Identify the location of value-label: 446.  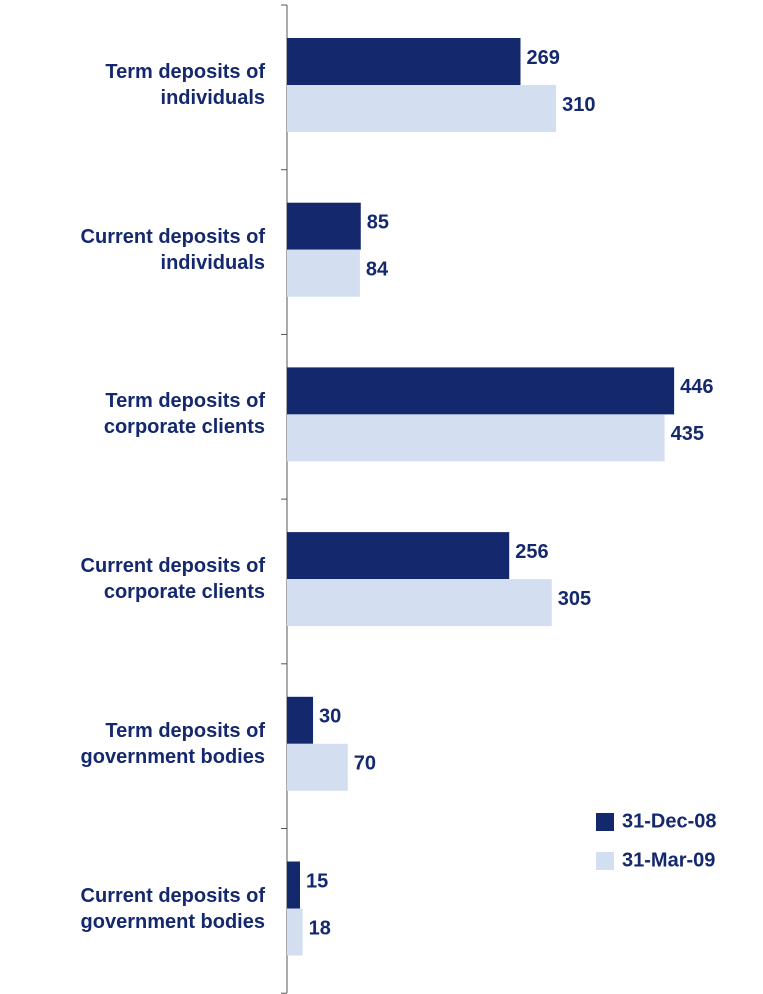
(696, 387).